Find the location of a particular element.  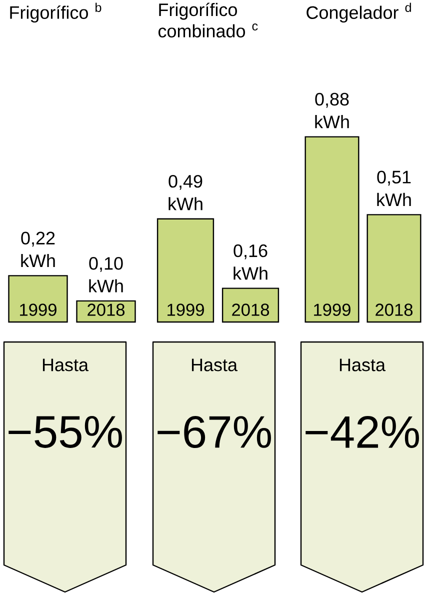

data-label: 0,22 kWh is located at coordinates (38, 249).